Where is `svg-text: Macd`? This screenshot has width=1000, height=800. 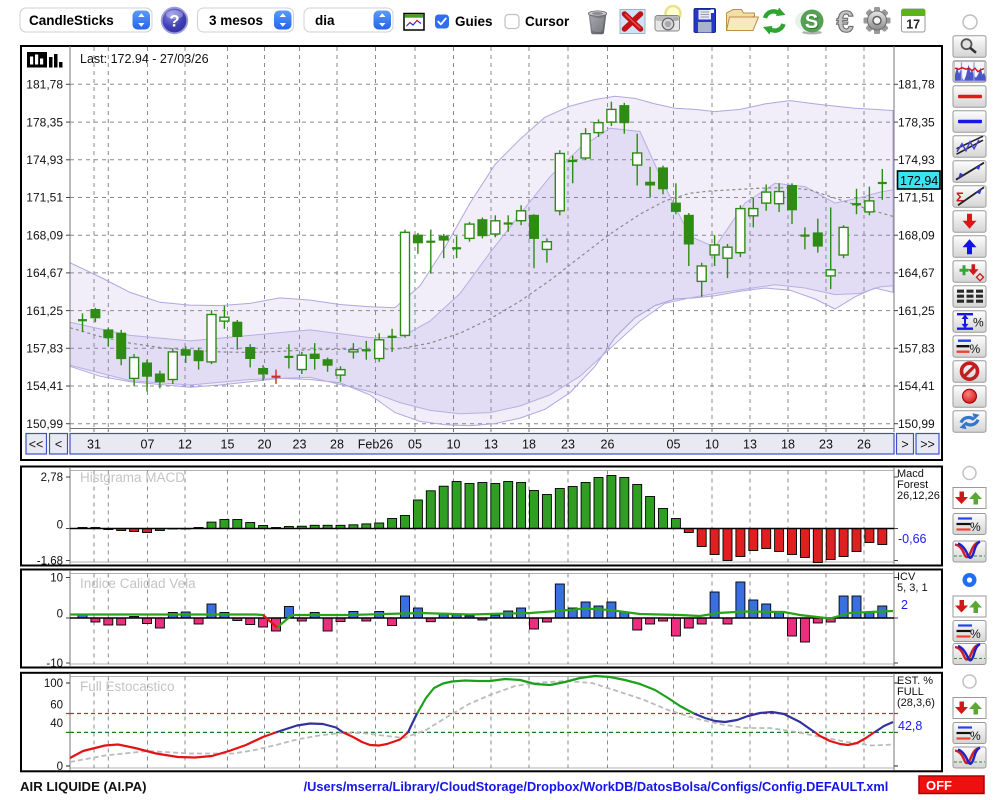
svg-text: Macd is located at coordinates (910, 474).